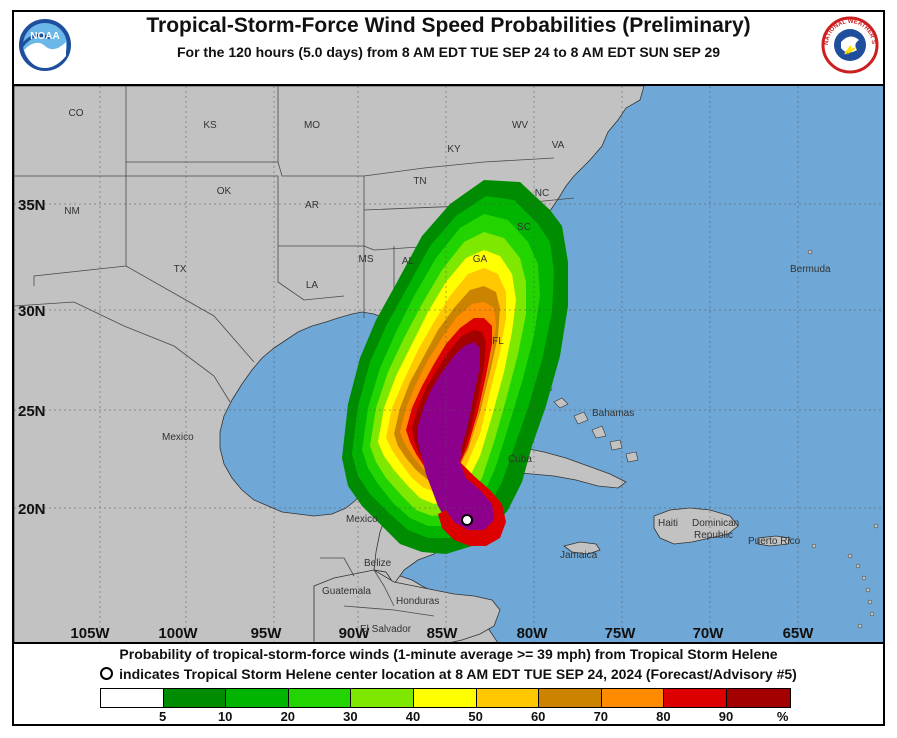 This screenshot has height=738, width=897. I want to click on lon-label-80w: 80W, so click(533, 633).